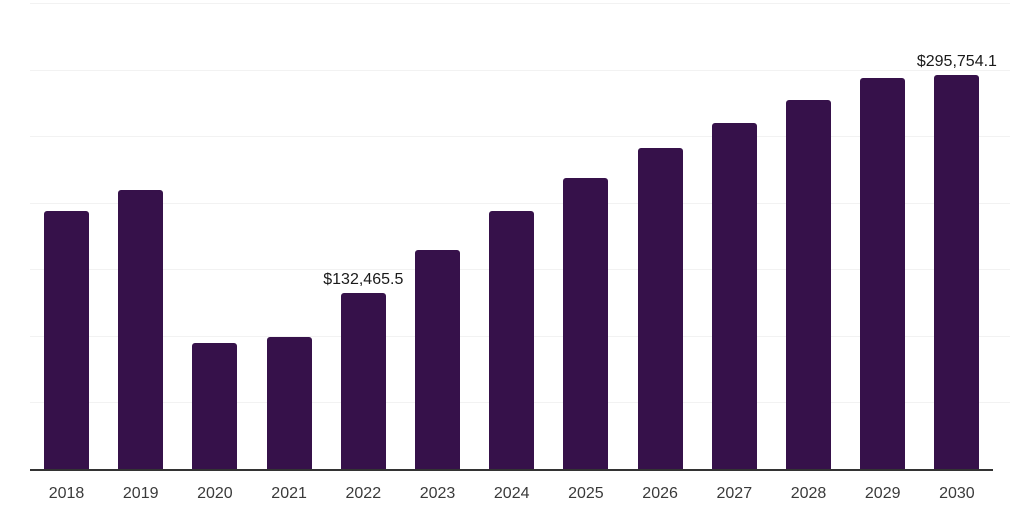  I want to click on bar-2024, so click(512, 339).